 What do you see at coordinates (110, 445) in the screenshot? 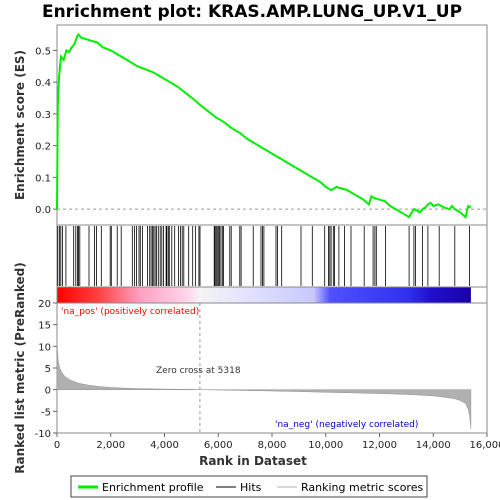
I see `x-tick-label: 2,000` at bounding box center [110, 445].